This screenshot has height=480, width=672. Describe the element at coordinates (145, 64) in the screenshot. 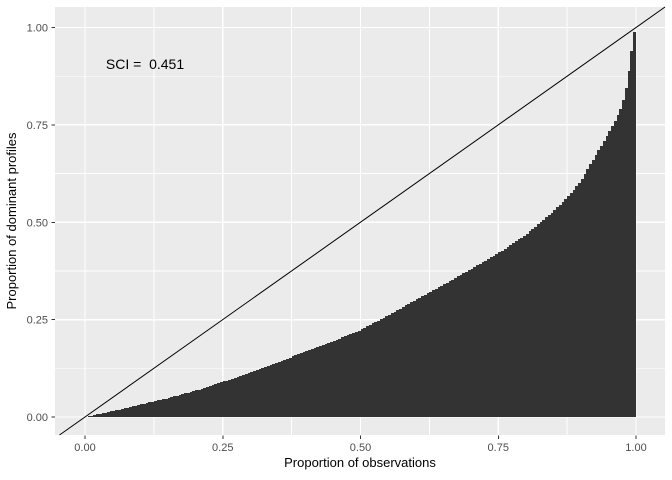

I see `sci-annotation: SCI = 0.451` at that location.